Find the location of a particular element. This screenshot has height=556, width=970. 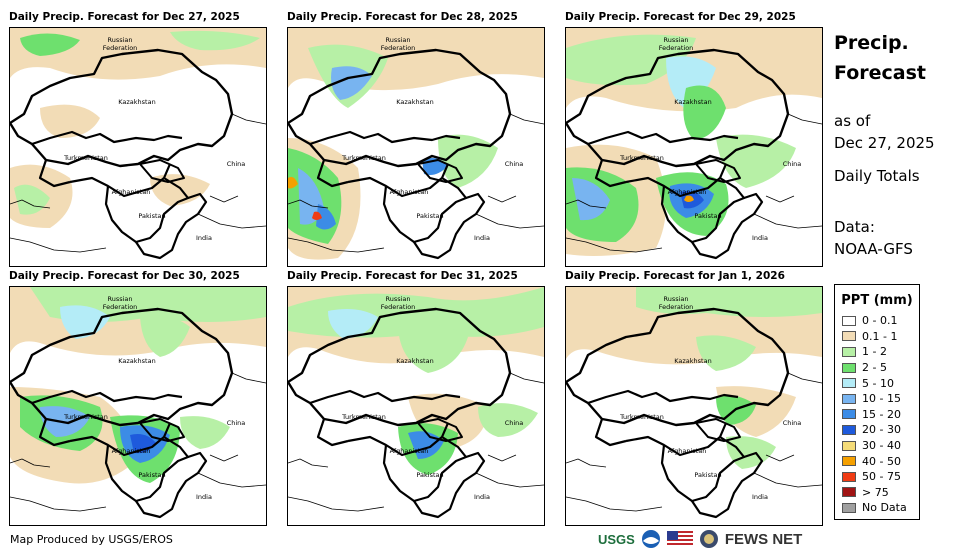

legend-item: No Data is located at coordinates (877, 508).